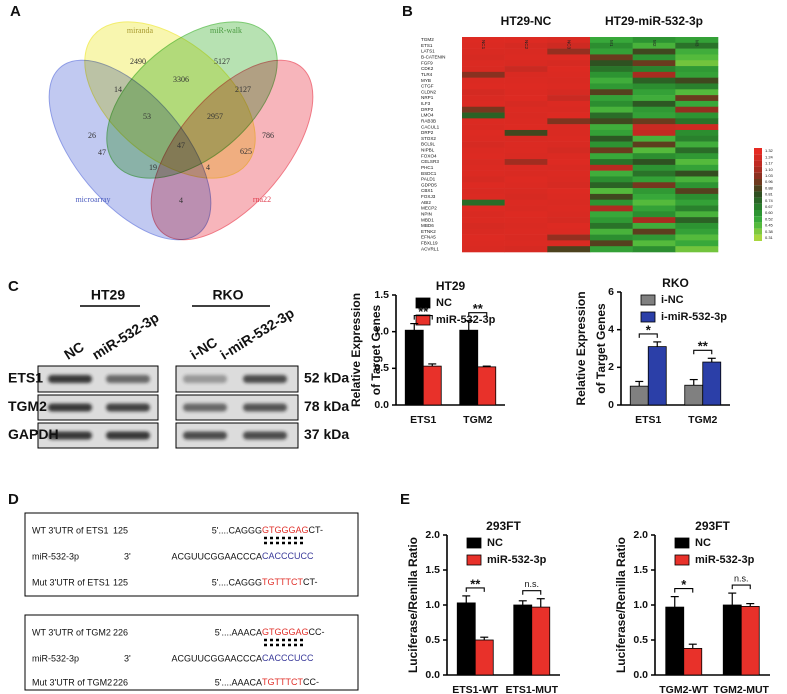 The height and width of the screenshot is (694, 787). I want to click on panel-label: A, so click(15, 11).